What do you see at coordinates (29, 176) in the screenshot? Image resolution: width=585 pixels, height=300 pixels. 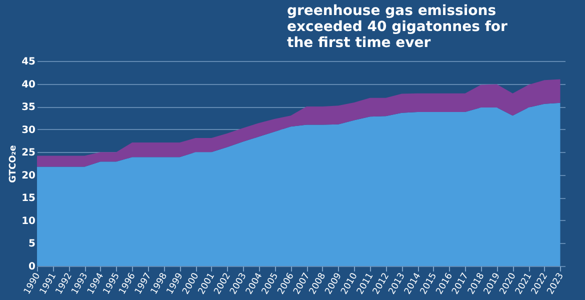 I see `y-tick-label: 20` at bounding box center [29, 176].